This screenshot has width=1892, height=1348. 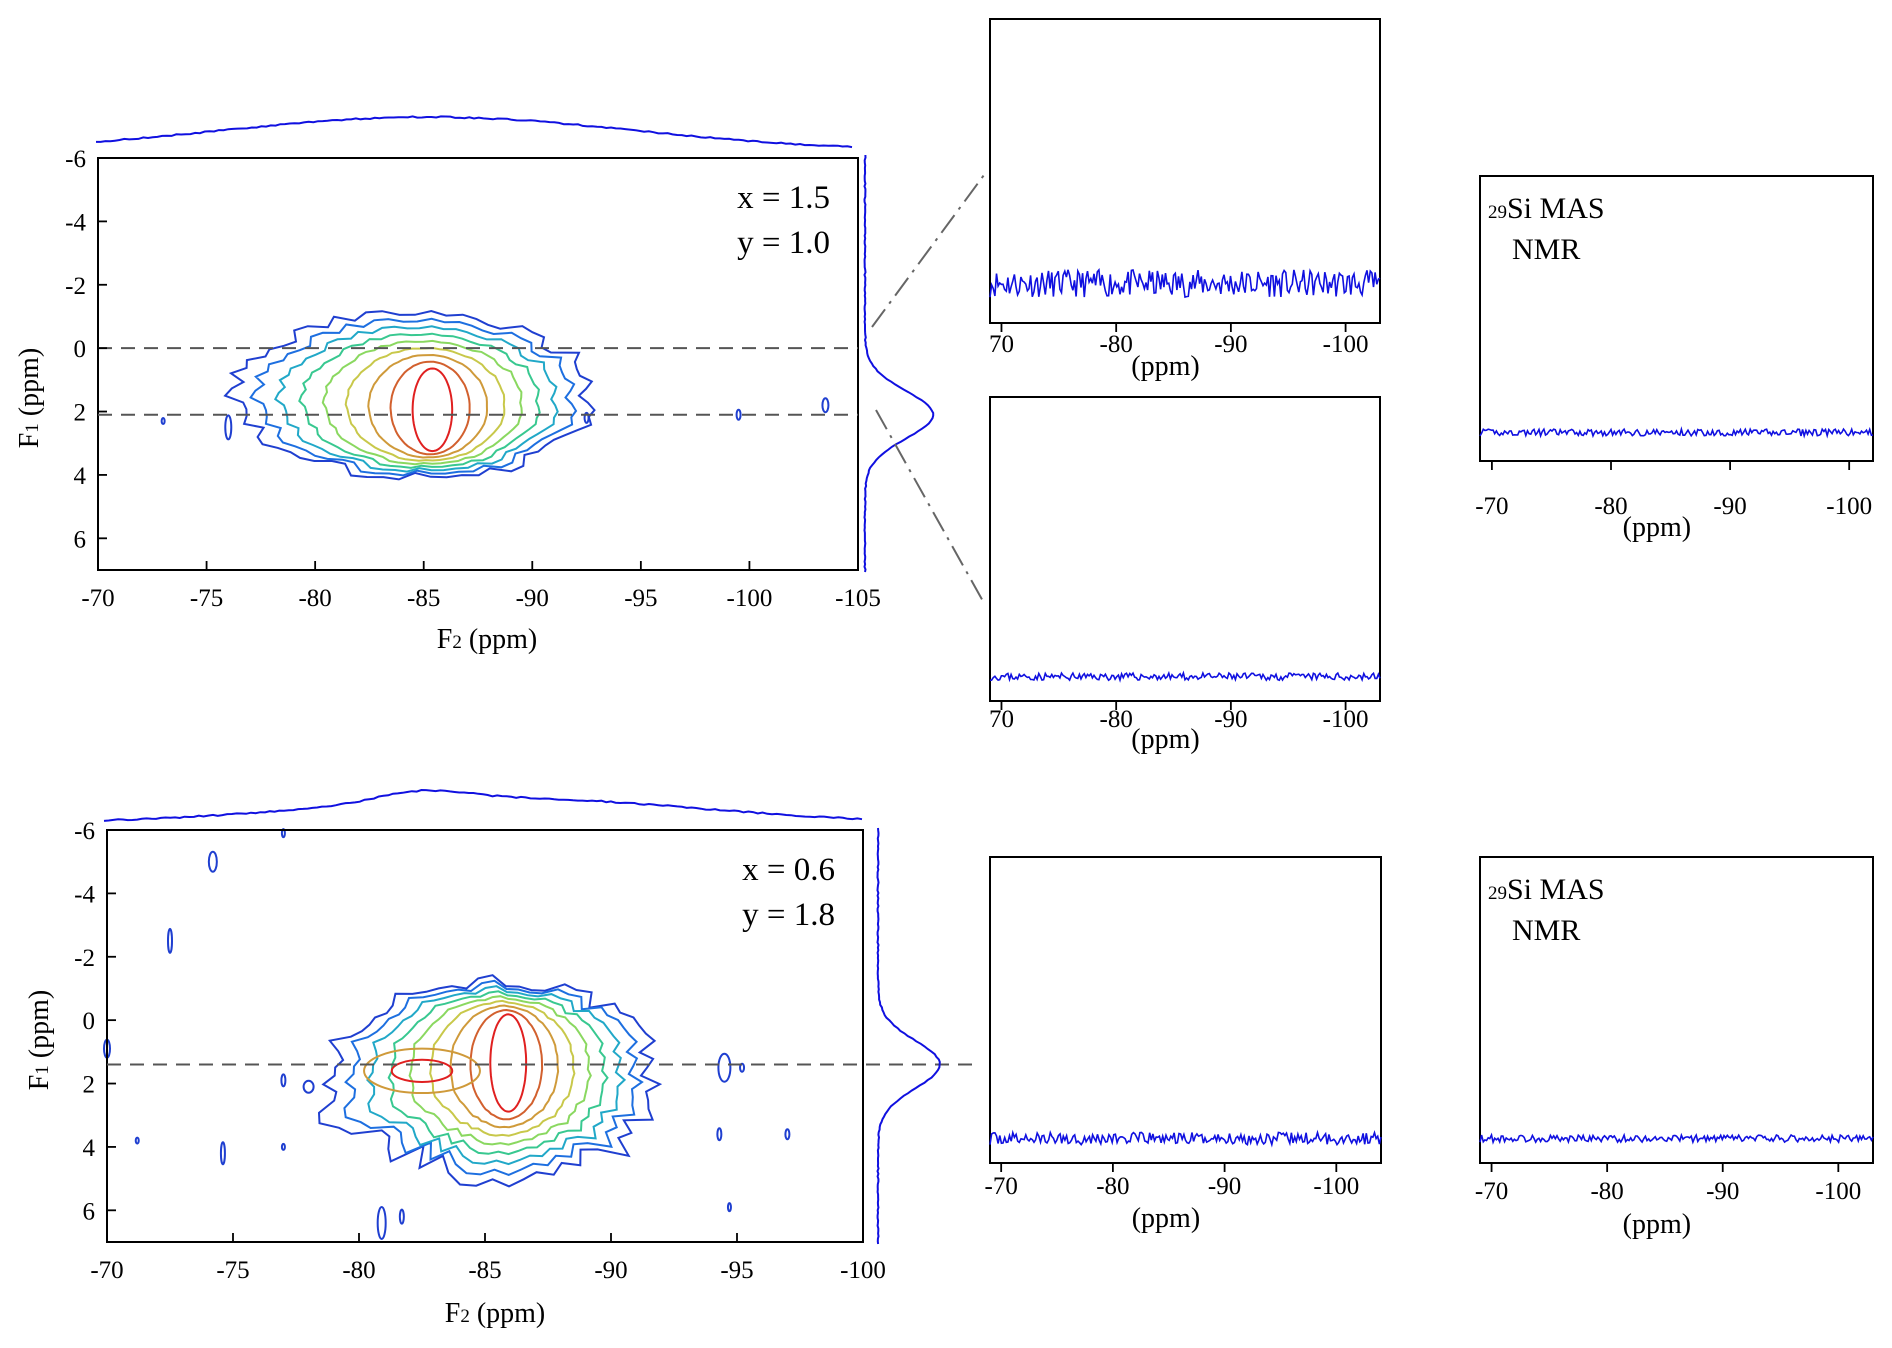 I want to click on slice-bottom-x-tick-label: -70, so click(x=1001, y=1186).